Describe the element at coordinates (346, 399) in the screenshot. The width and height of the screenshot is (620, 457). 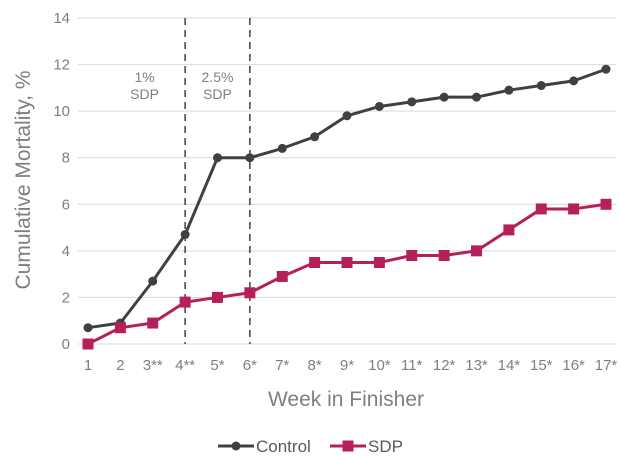
I see `x-axis-title: Week in Finisher` at that location.